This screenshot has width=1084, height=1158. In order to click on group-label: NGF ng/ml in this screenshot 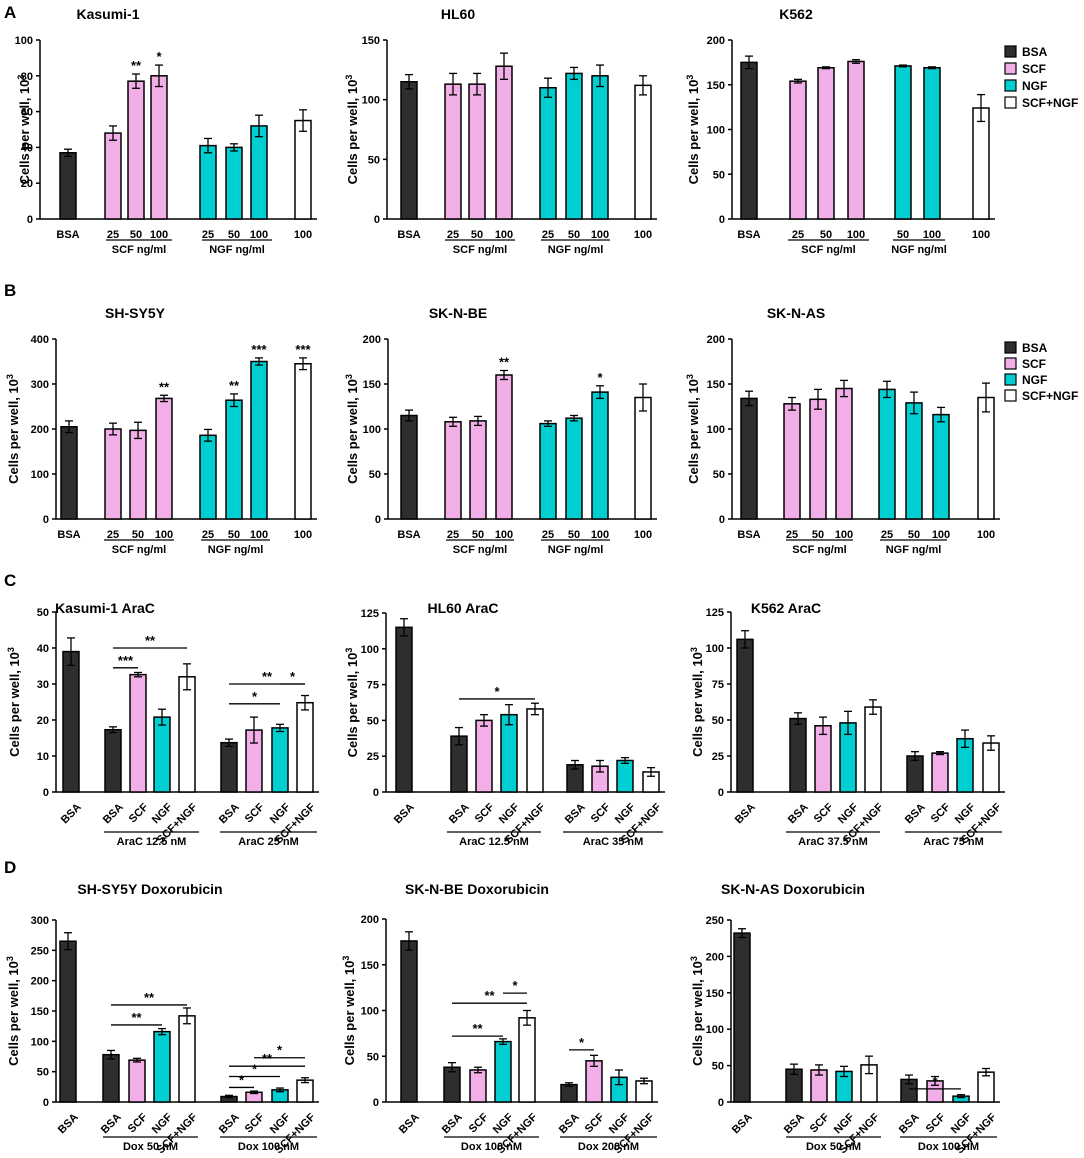, I will do `click(919, 250)`.